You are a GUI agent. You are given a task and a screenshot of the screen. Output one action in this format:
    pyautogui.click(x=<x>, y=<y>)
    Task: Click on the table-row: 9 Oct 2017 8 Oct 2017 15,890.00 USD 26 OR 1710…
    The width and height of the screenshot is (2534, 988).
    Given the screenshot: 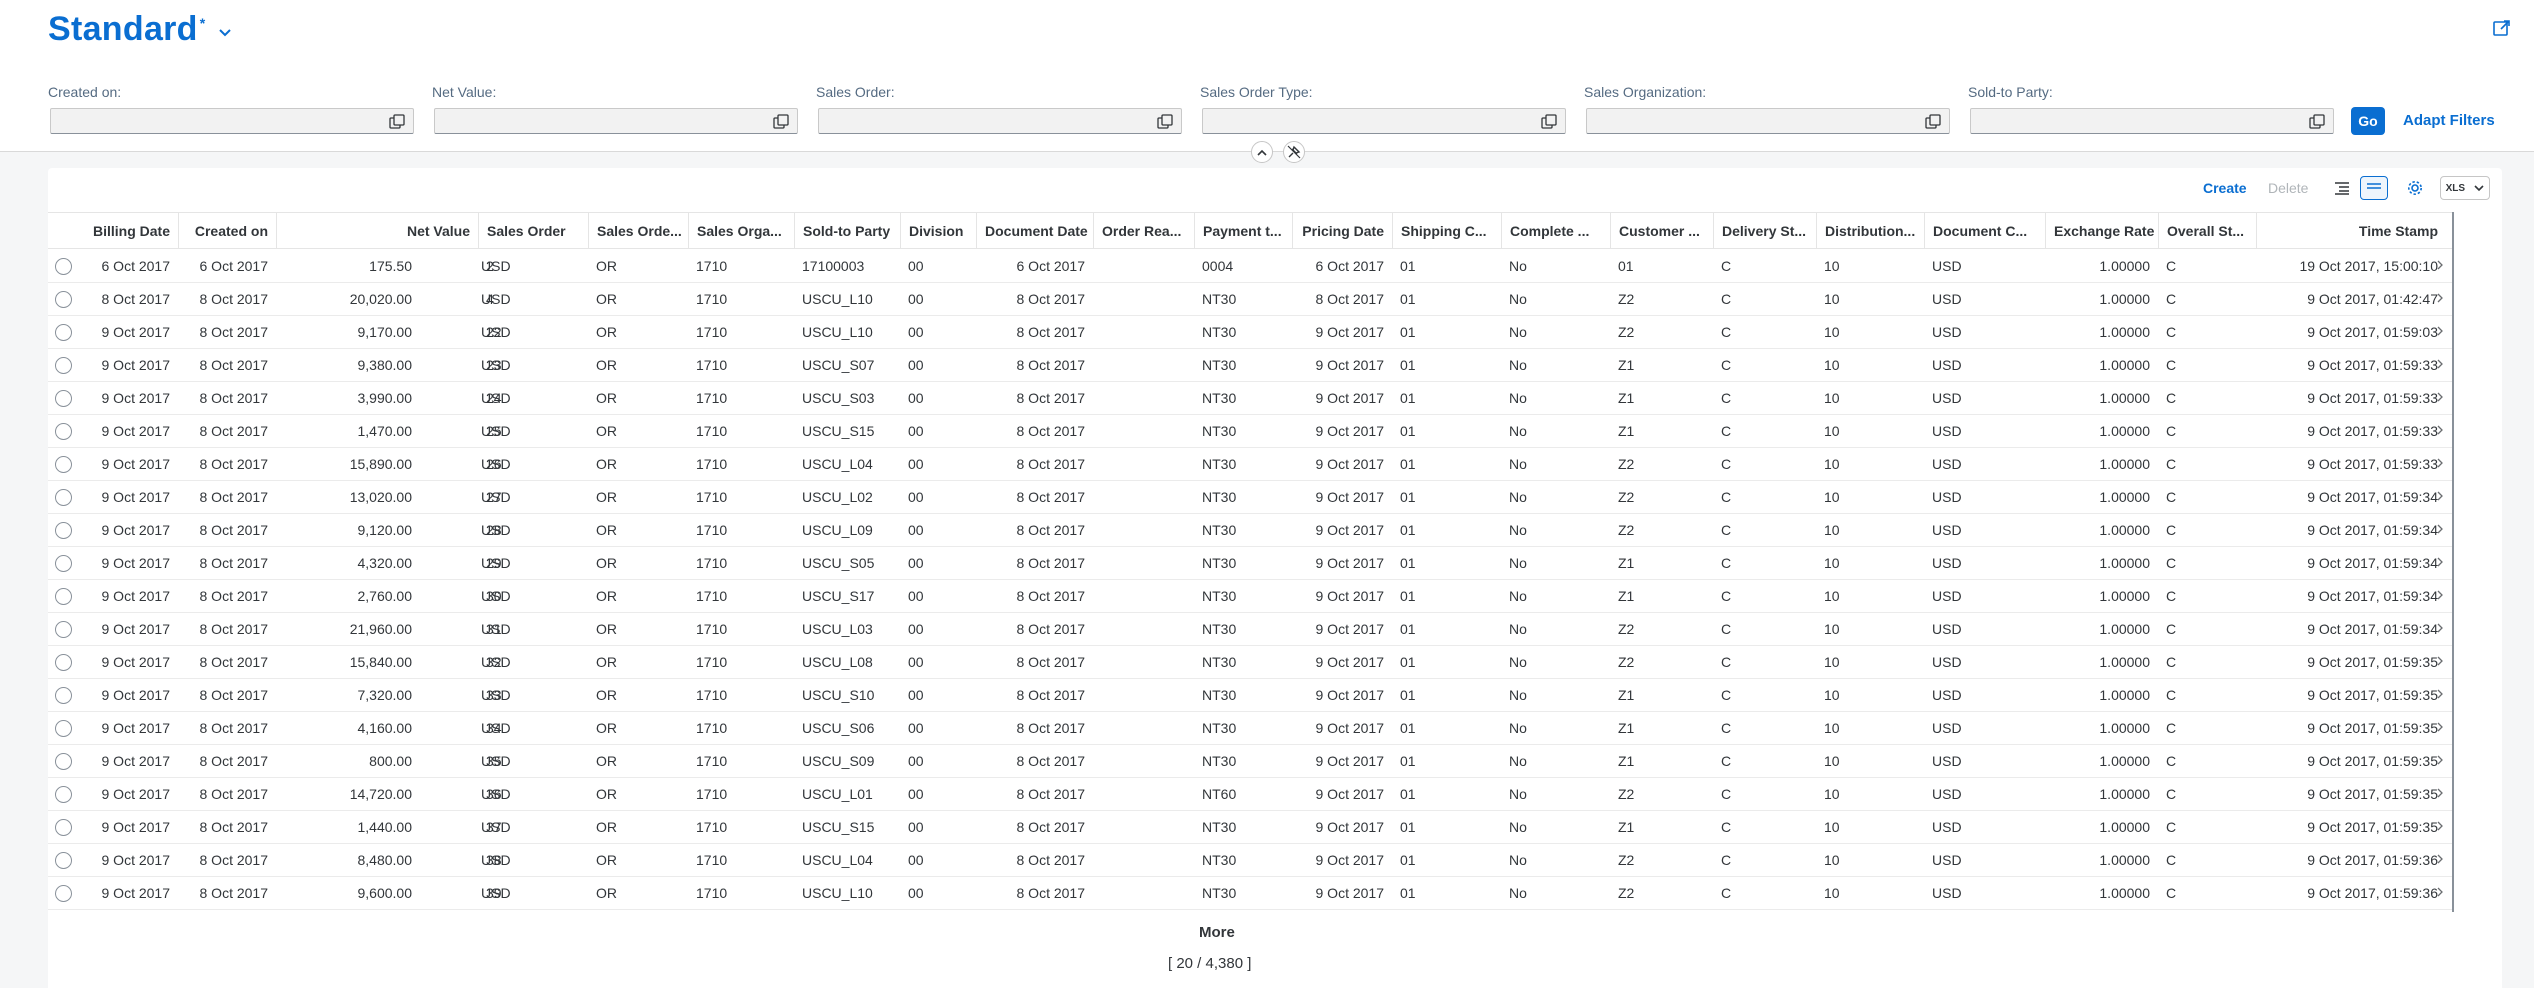 What is the action you would take?
    pyautogui.click(x=1251, y=464)
    